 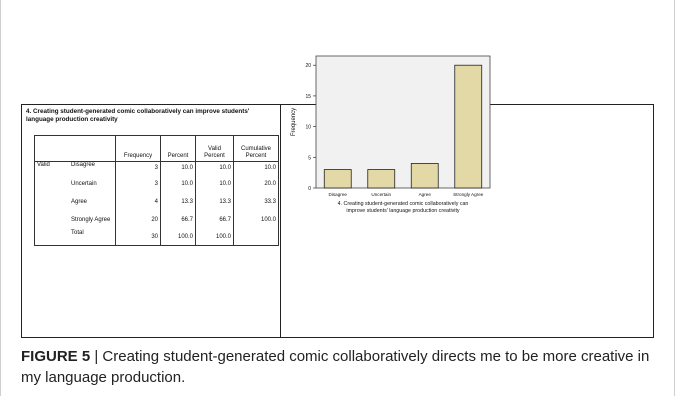 I want to click on y-axis-label: Frequency, so click(x=294, y=122).